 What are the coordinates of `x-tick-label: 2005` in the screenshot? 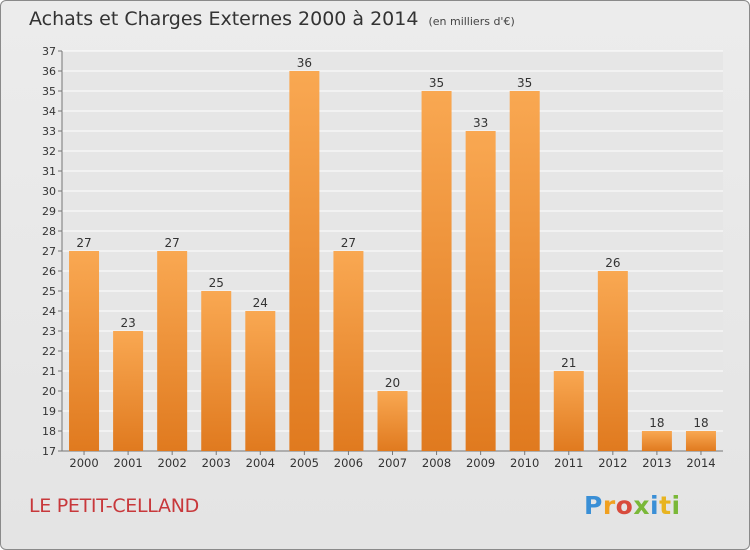 It's located at (304, 463).